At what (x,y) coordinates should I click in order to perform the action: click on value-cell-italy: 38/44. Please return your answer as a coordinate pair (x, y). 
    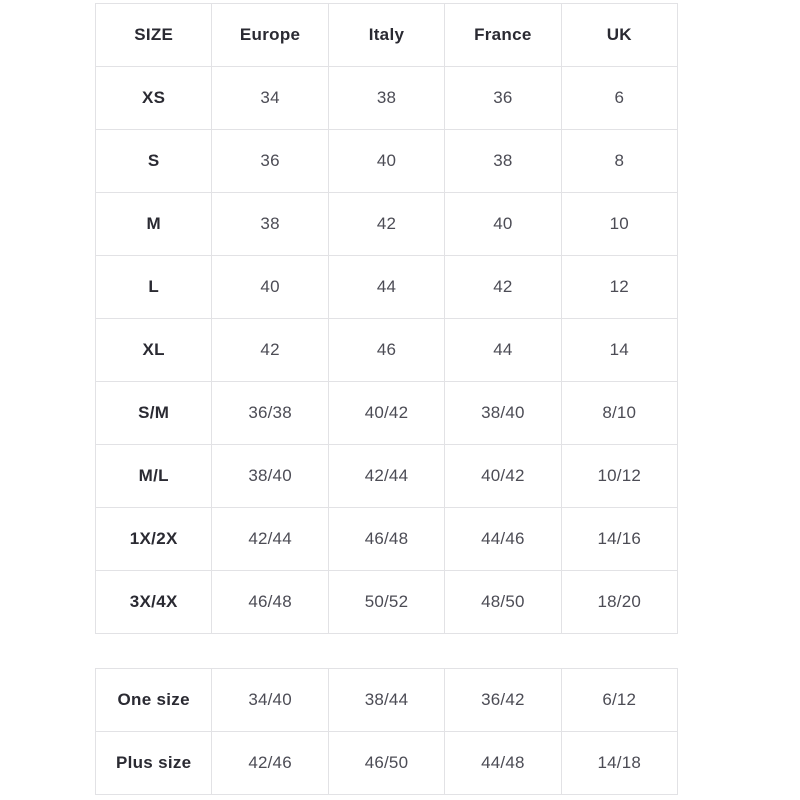
    Looking at the image, I should click on (386, 700).